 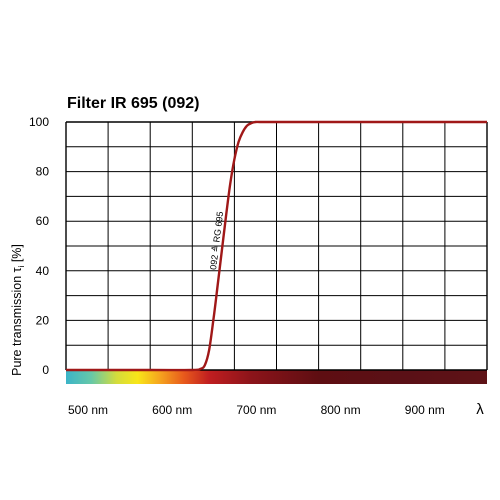 I want to click on y-tick-label: 20, so click(x=43, y=320).